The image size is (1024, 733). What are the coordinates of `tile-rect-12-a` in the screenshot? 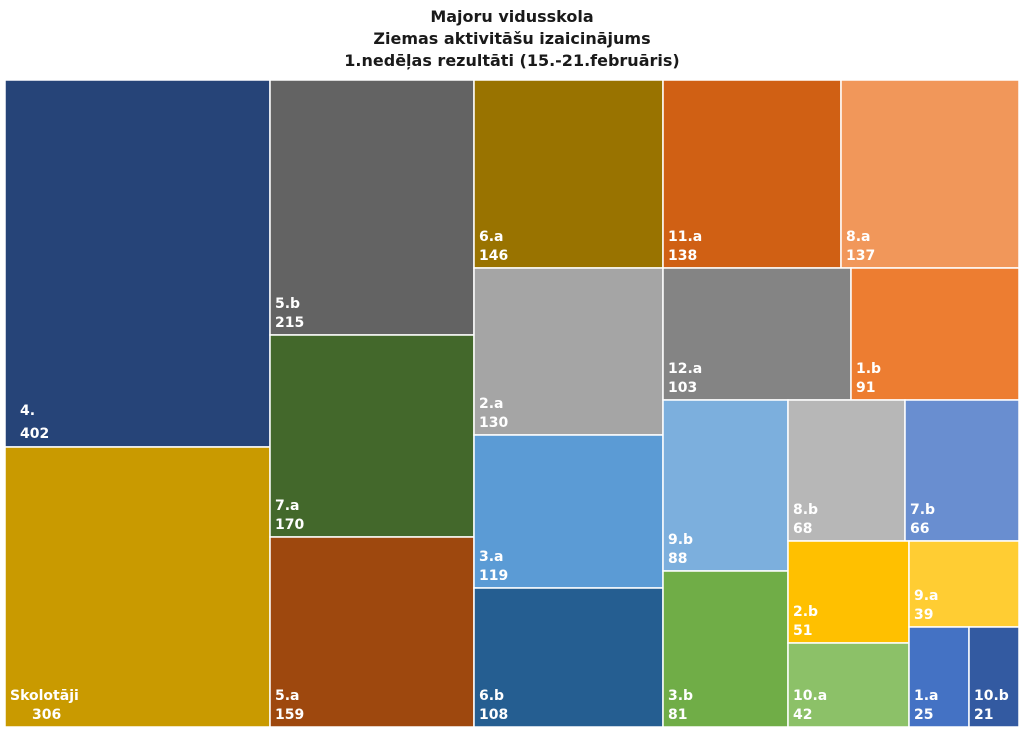 It's located at (757, 334).